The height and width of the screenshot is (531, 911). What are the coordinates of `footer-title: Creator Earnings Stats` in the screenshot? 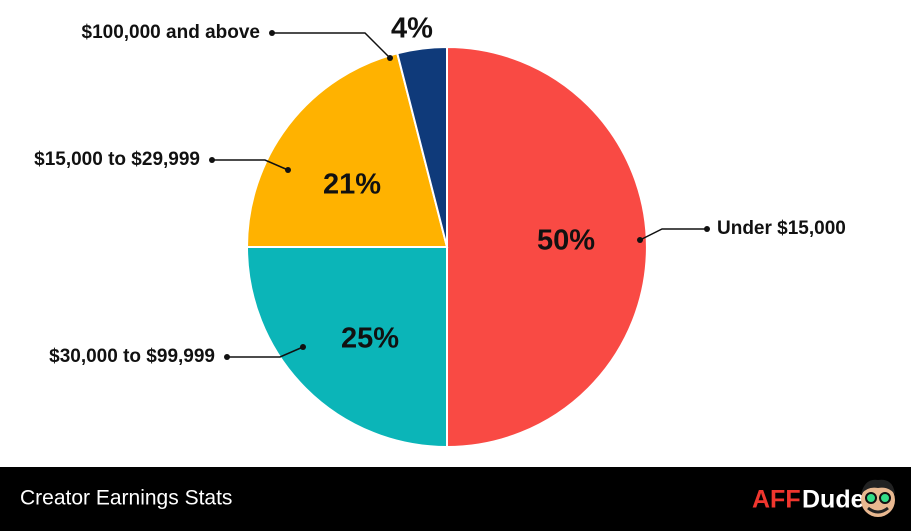 It's located at (126, 498).